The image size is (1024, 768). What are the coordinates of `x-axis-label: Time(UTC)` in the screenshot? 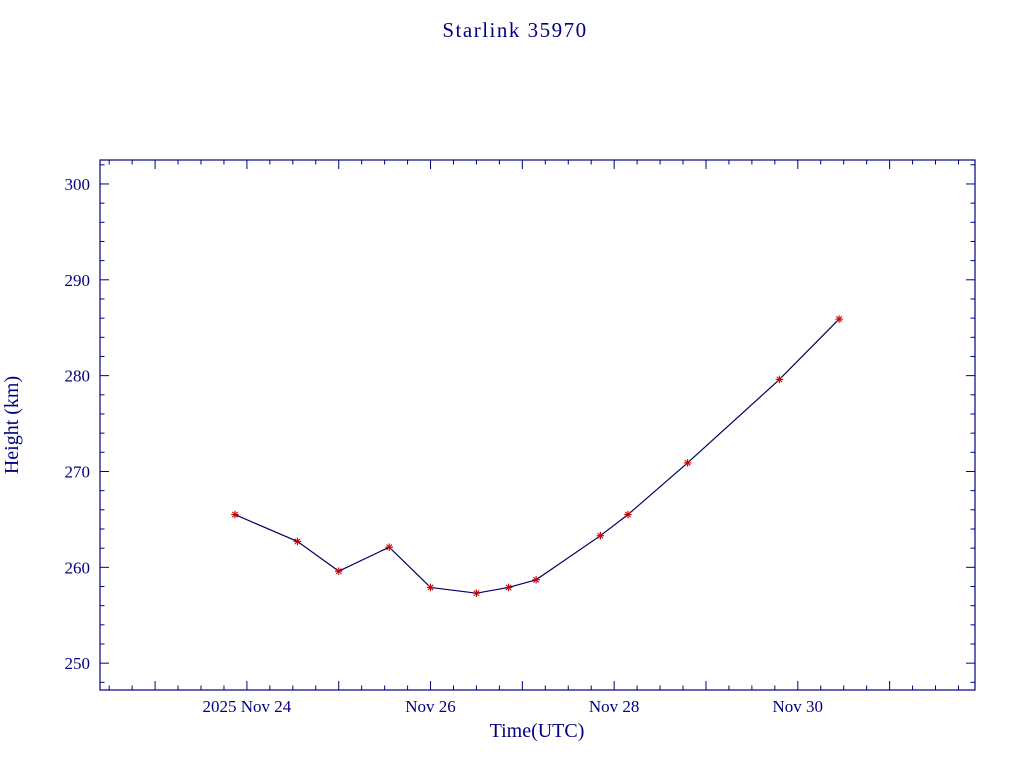 It's located at (537, 731).